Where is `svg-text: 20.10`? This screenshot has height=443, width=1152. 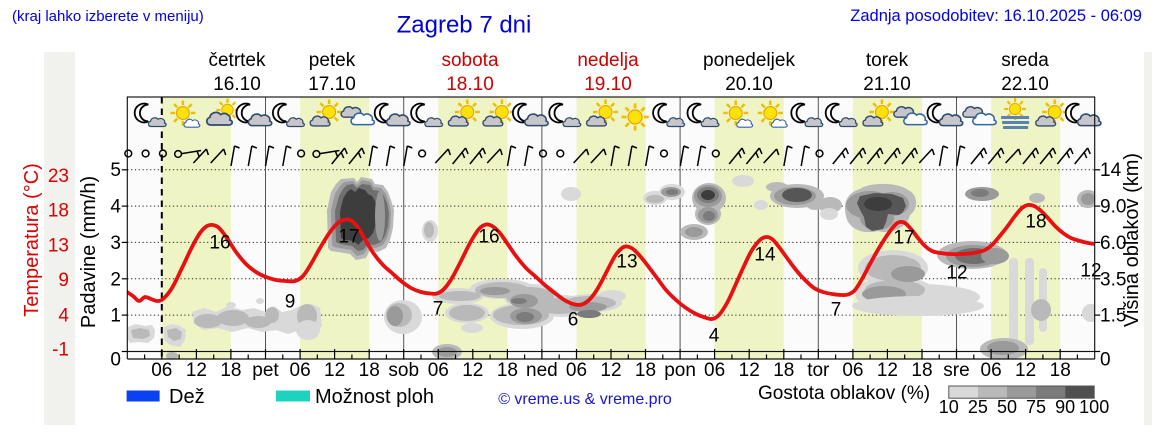 svg-text: 20.10 is located at coordinates (749, 84).